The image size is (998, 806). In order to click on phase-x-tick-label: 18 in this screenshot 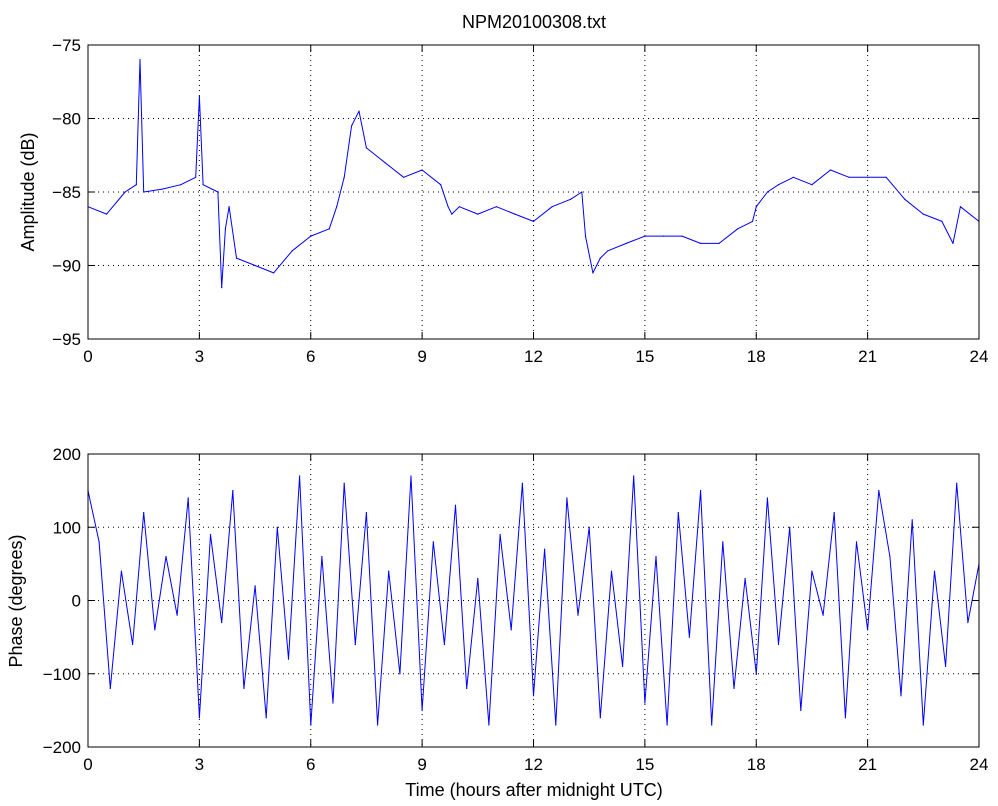, I will do `click(756, 764)`.